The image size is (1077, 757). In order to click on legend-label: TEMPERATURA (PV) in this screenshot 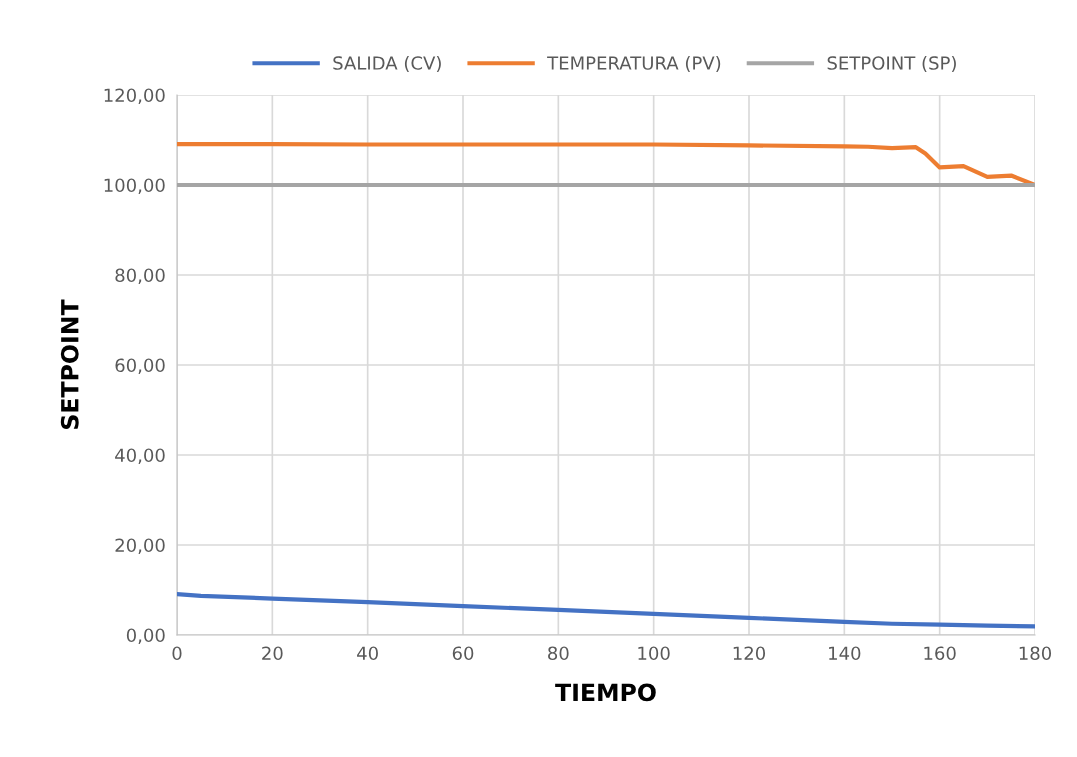, I will do `click(634, 63)`.